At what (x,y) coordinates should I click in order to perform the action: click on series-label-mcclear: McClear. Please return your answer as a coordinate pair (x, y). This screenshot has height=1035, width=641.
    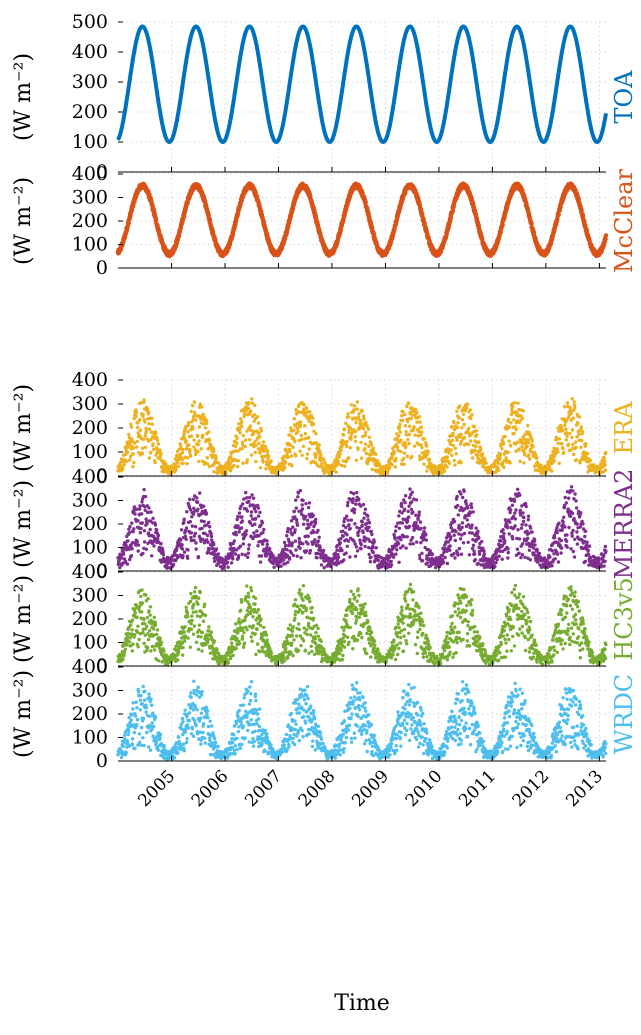
    Looking at the image, I should click on (624, 220).